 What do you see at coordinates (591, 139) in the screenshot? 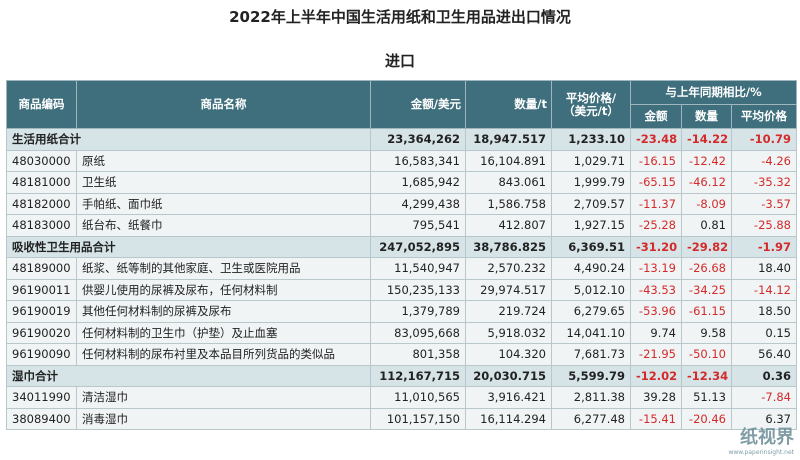
I see `value-cell: 1,233.10` at bounding box center [591, 139].